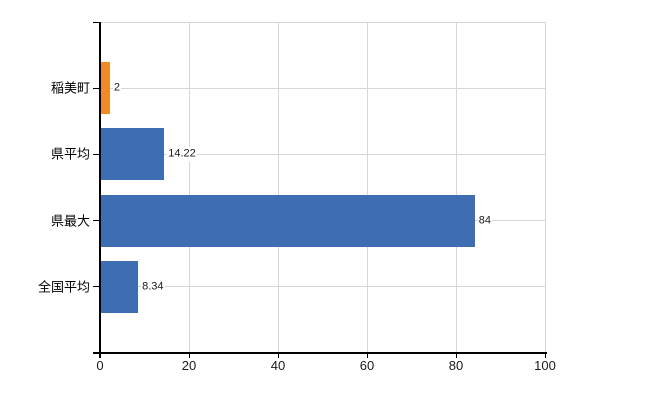  Describe the element at coordinates (63, 287) in the screenshot. I see `category-label: 全国平均` at that location.